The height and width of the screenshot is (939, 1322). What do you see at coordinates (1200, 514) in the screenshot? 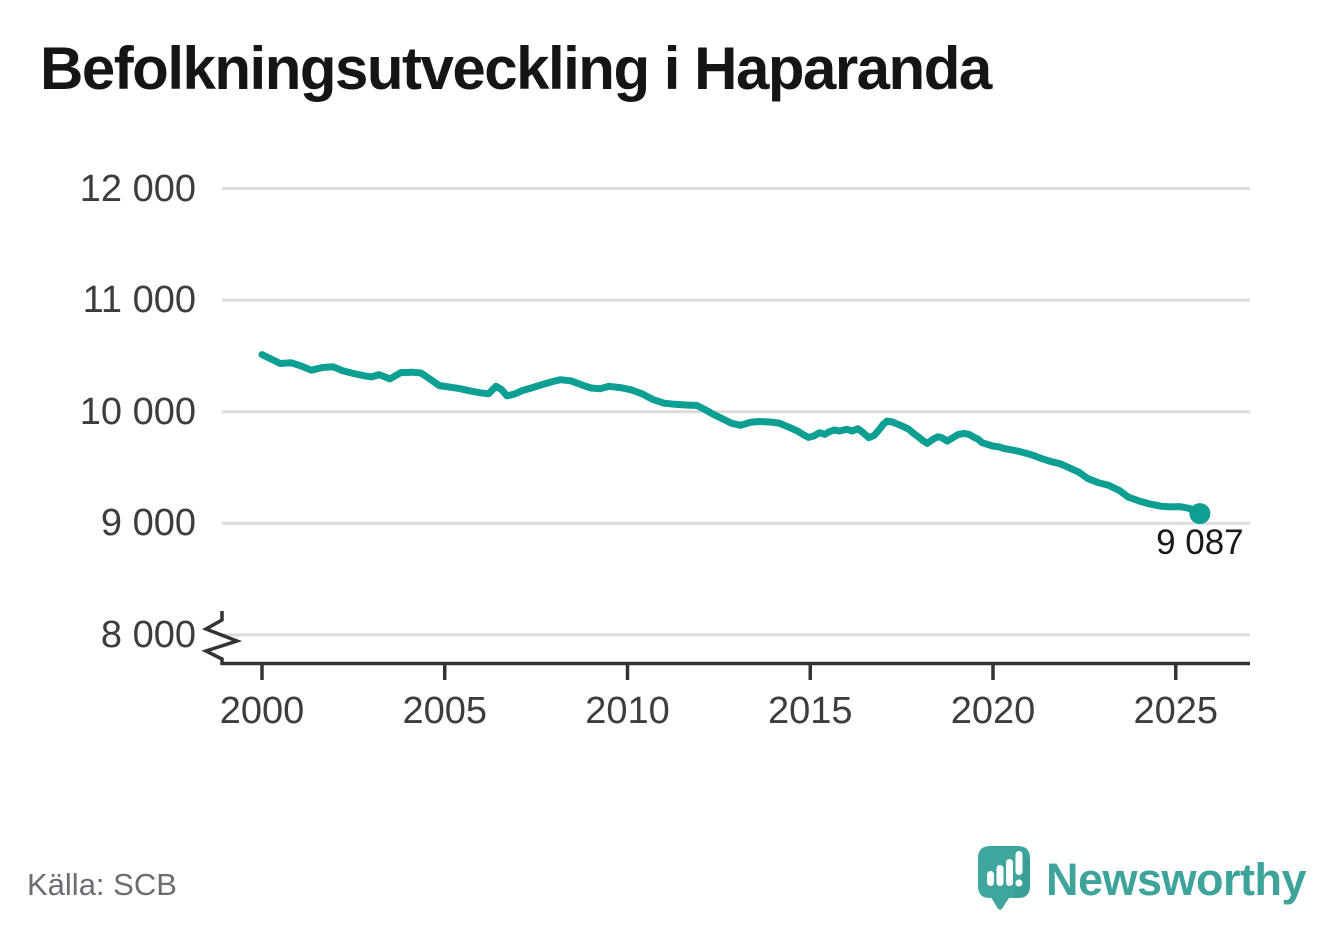
I see `end-point-dot` at bounding box center [1200, 514].